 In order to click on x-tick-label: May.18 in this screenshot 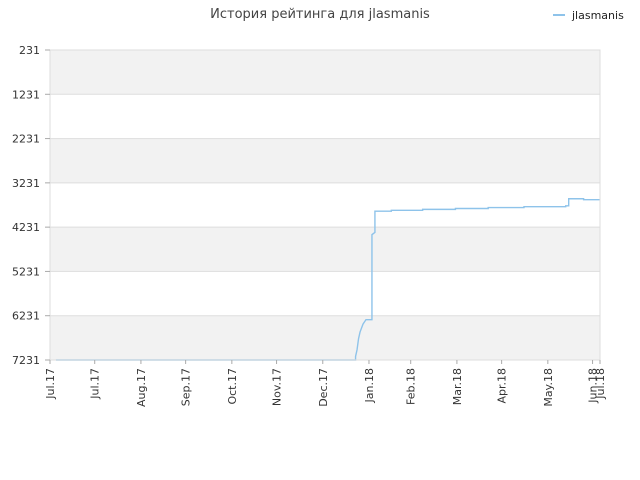, I will do `click(548, 387)`.